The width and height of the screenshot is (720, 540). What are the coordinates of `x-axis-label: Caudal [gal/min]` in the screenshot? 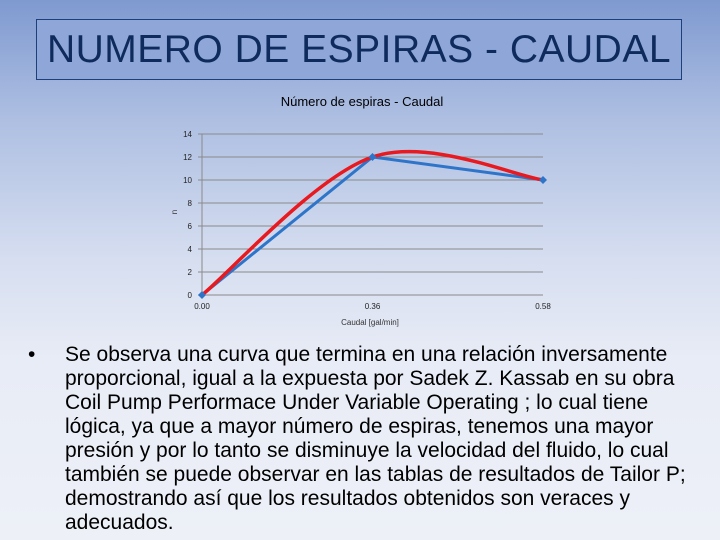 It's located at (370, 322).